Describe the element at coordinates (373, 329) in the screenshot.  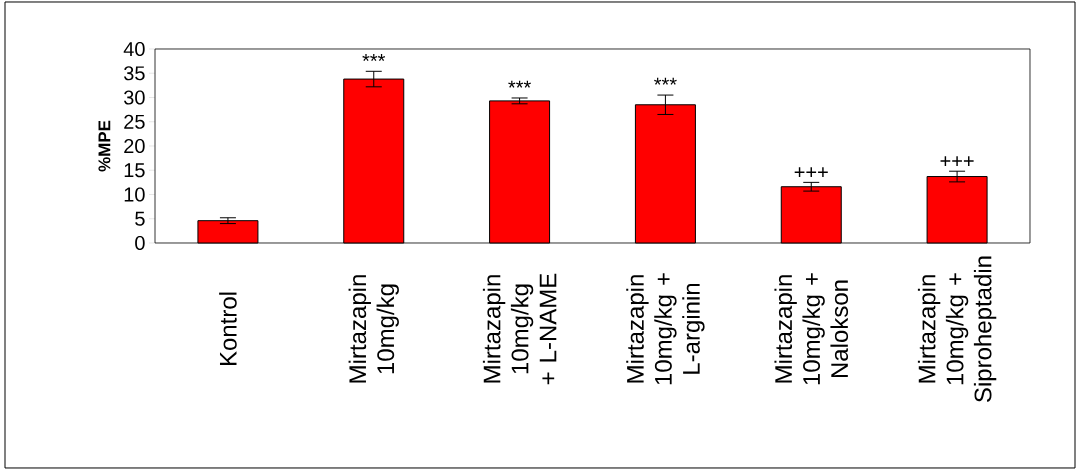
I see `x-tick-label: Mirtazapin 10mg/kg` at that location.